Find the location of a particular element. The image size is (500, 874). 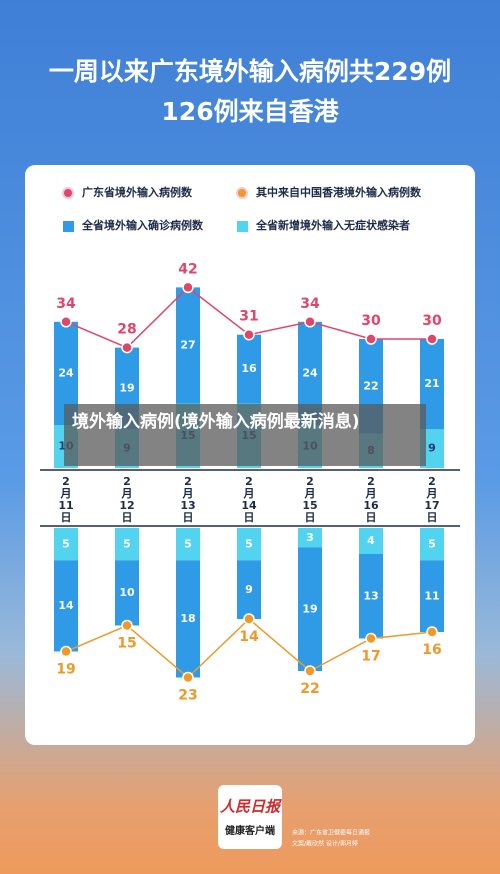

x-tick-label: 2月14日 is located at coordinates (249, 499).